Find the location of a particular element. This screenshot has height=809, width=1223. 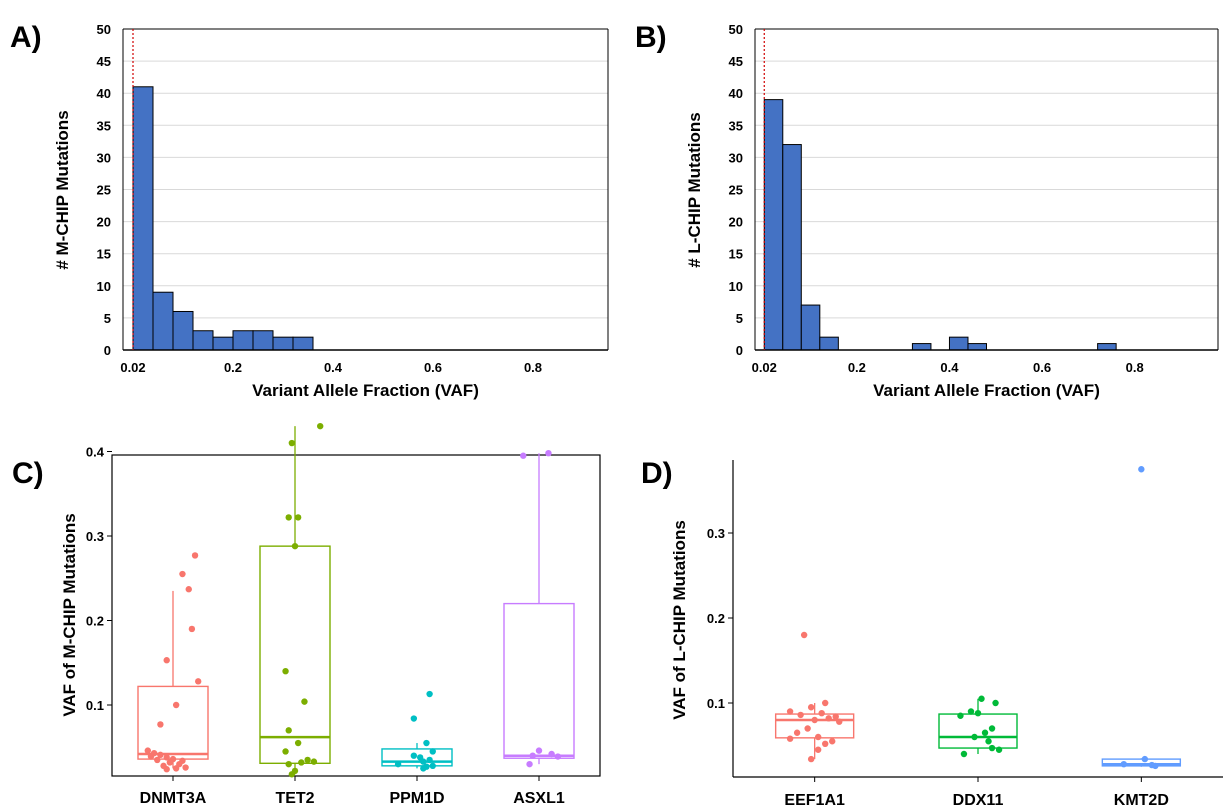

y-axis-title: VAF of L-CHIP Mutations is located at coordinates (679, 620).